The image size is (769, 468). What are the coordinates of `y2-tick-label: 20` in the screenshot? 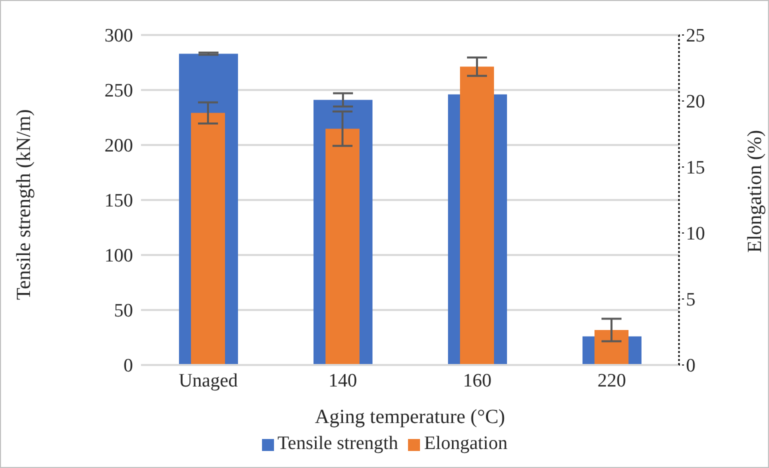 It's located at (695, 102).